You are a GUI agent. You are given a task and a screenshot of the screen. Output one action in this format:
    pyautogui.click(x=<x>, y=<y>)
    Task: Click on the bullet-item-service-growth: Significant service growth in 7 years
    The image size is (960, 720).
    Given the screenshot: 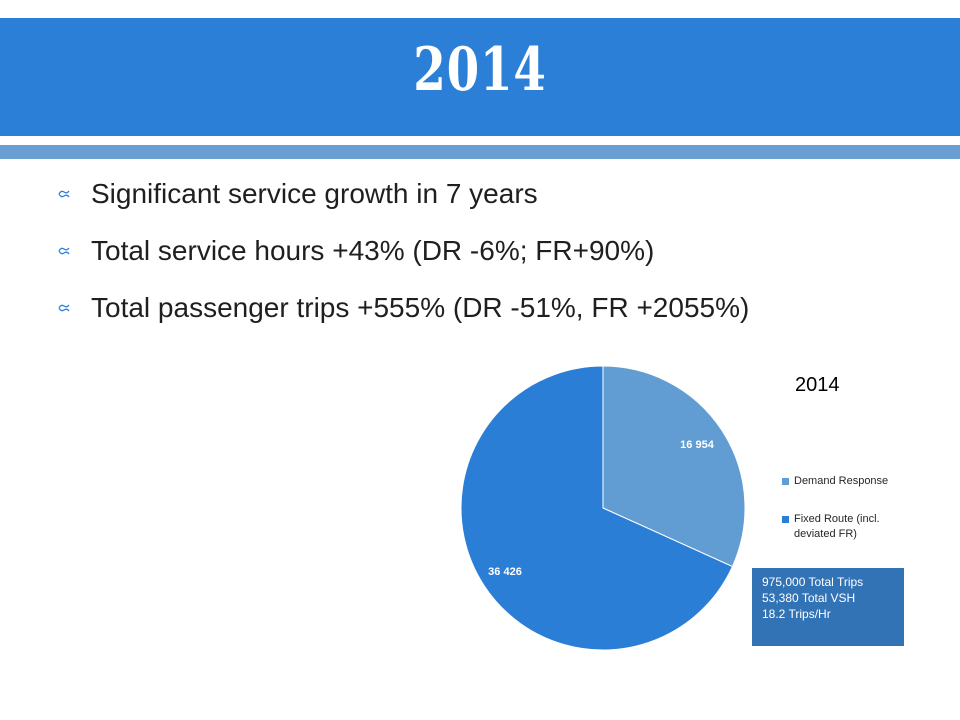 What is the action you would take?
    pyautogui.click(x=458, y=194)
    